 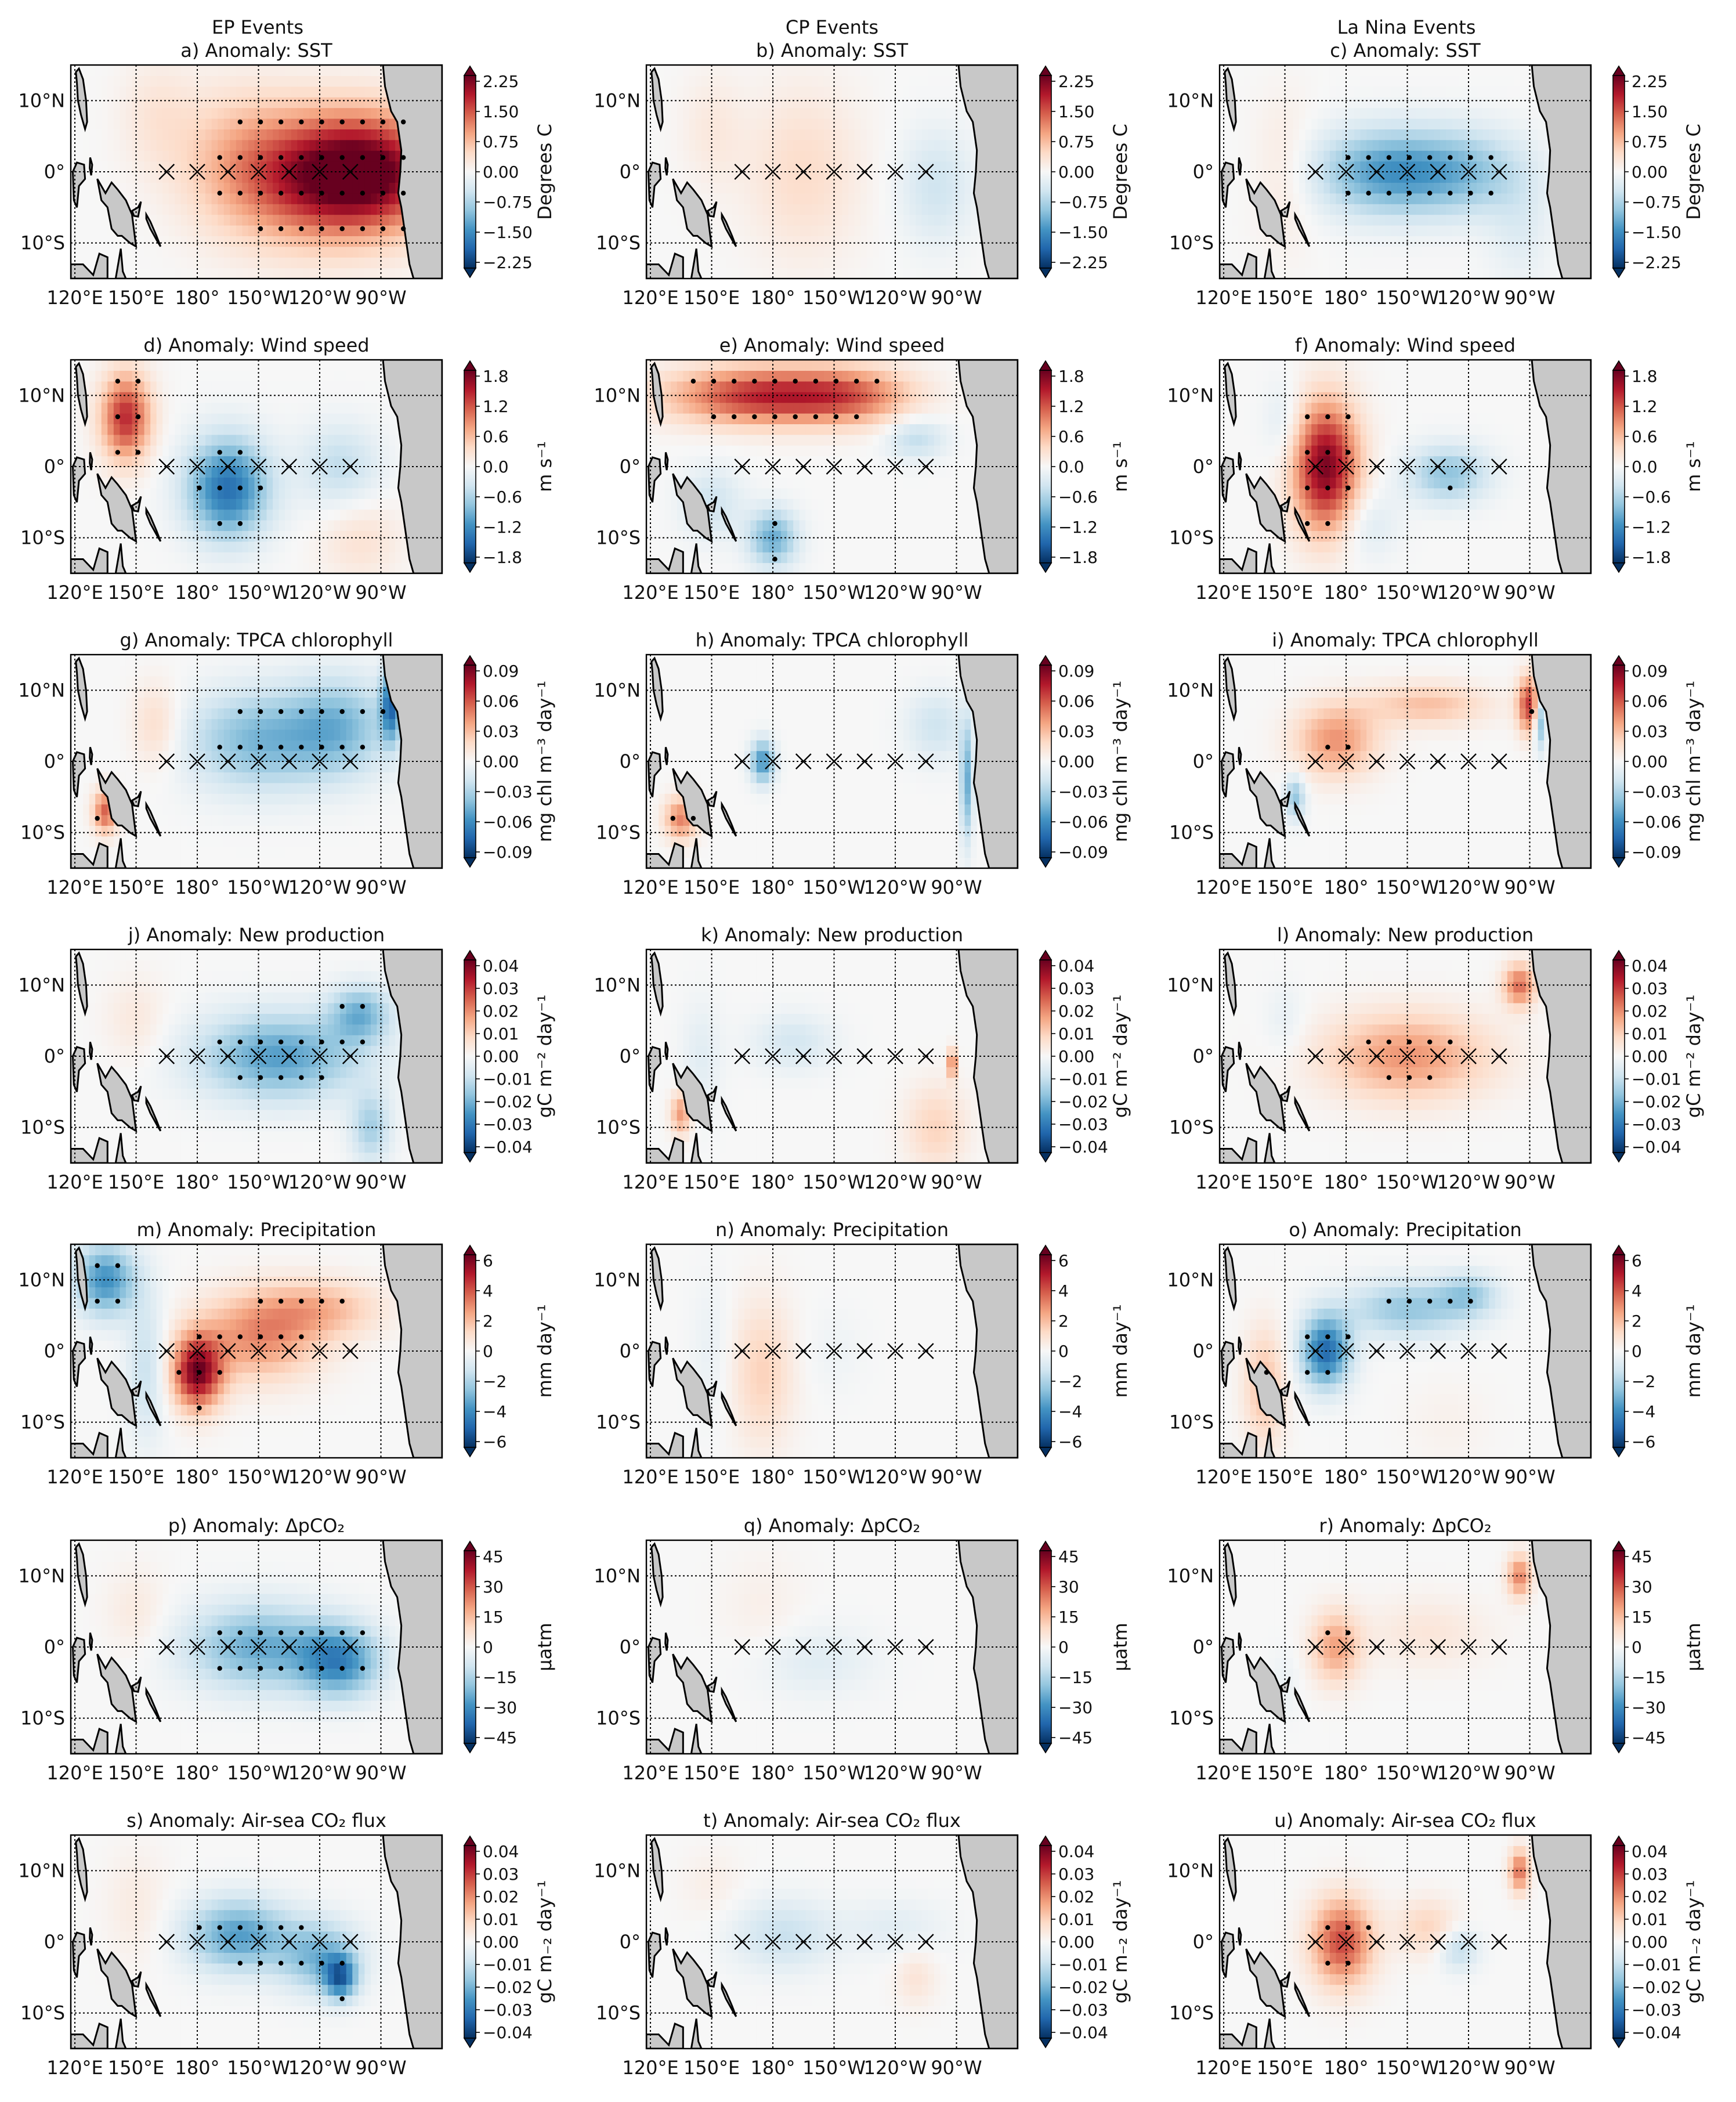 I want to click on colorbar-tick-label: −0.75, so click(x=1083, y=202).